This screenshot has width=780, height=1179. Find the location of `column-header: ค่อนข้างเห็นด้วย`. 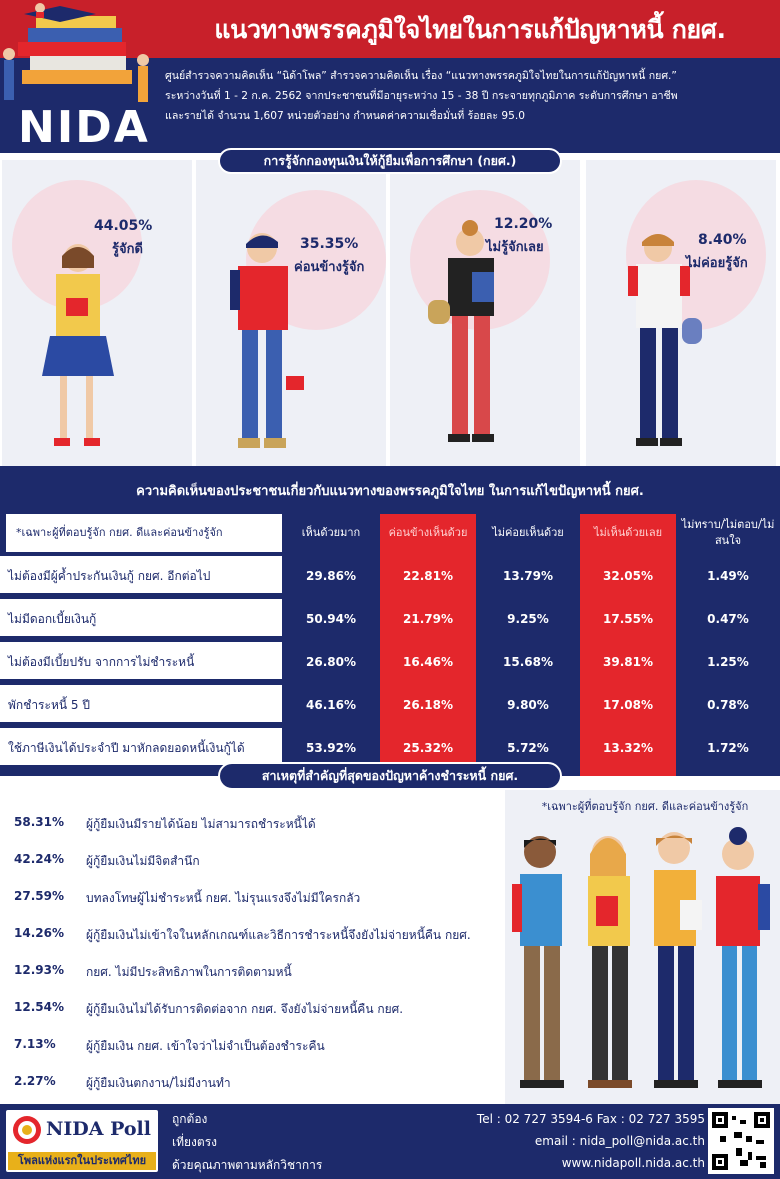

column-header: ค่อนข้างเห็นด้วย is located at coordinates (428, 532).